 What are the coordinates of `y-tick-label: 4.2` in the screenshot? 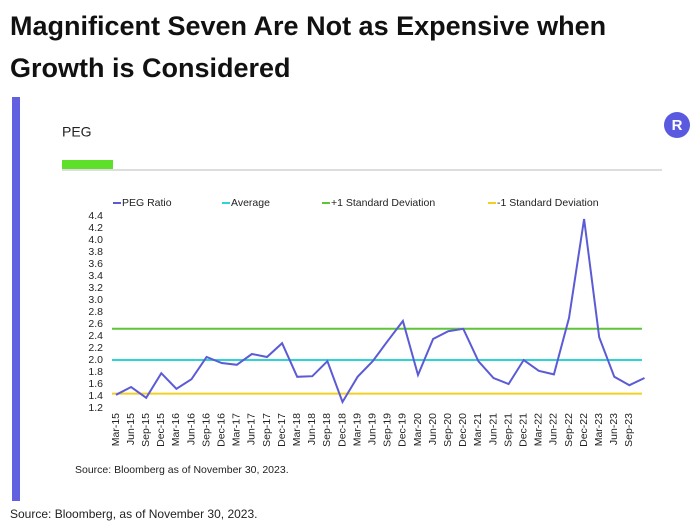 It's located at (95, 228).